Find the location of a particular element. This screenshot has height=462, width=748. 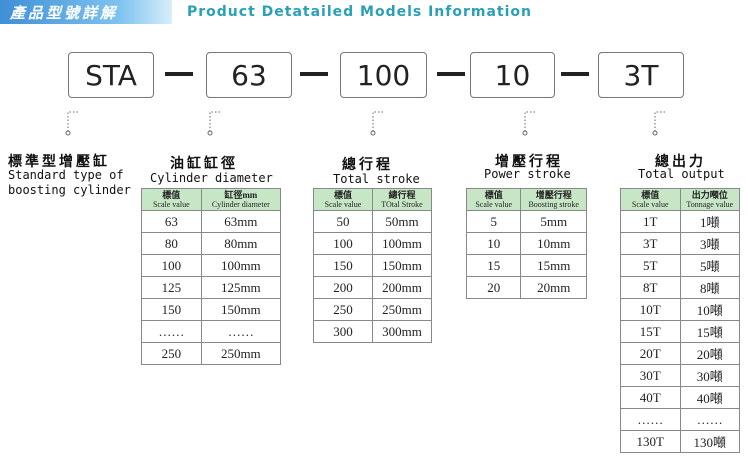

row: 200 200mm is located at coordinates (373, 287).